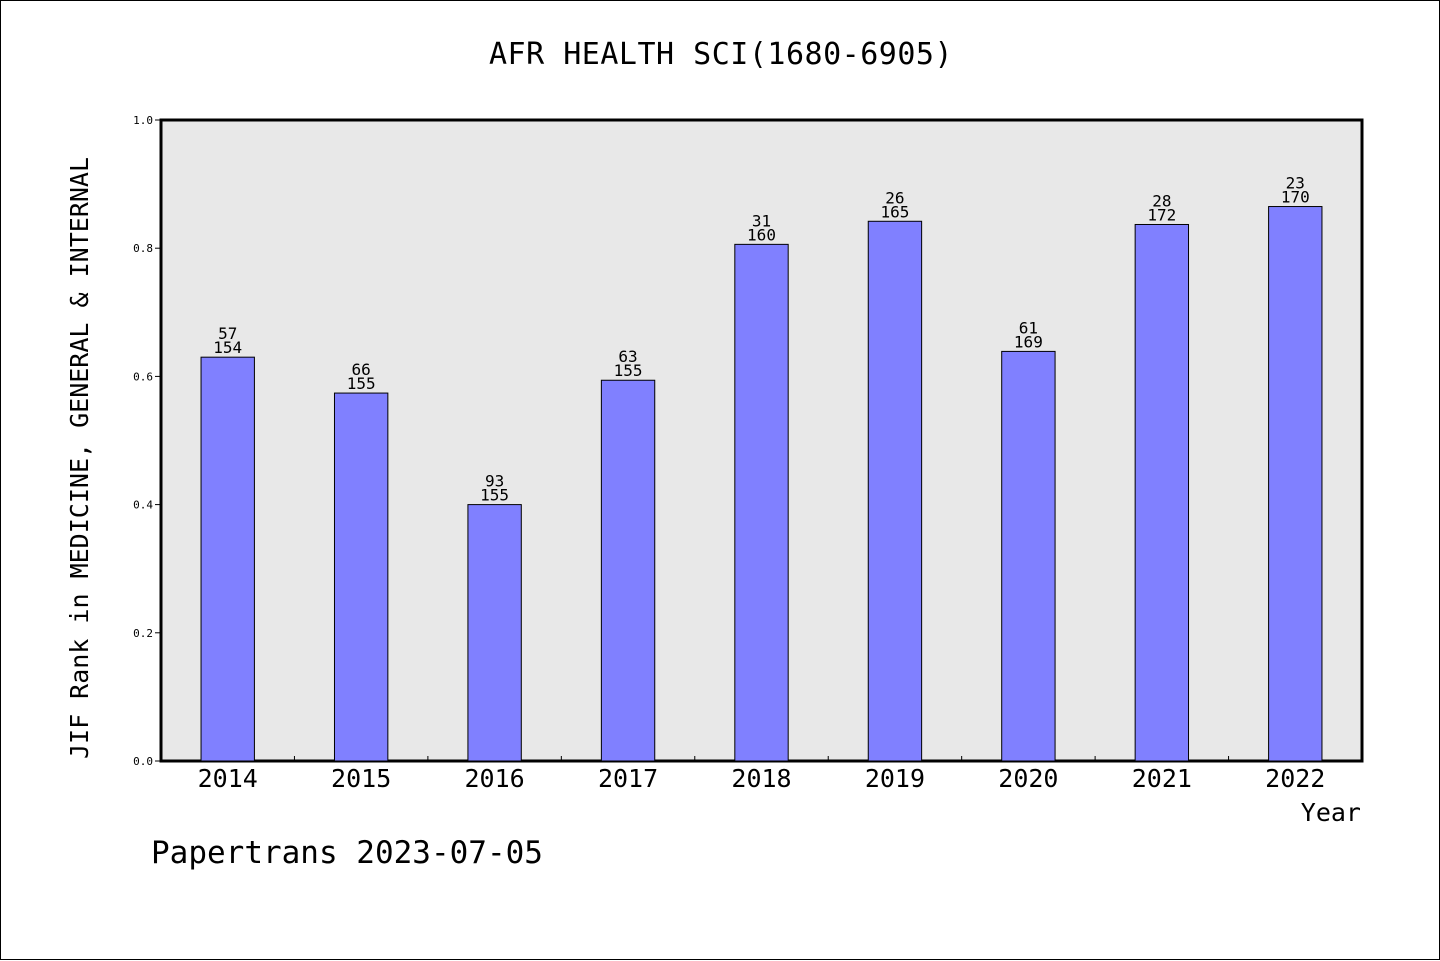 The width and height of the screenshot is (1440, 961). I want to click on bar-2022, so click(1295, 484).